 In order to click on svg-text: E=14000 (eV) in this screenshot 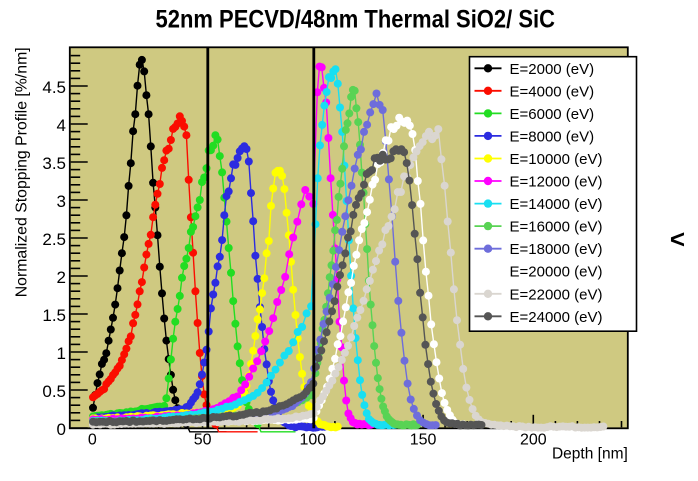, I will do `click(556, 204)`.